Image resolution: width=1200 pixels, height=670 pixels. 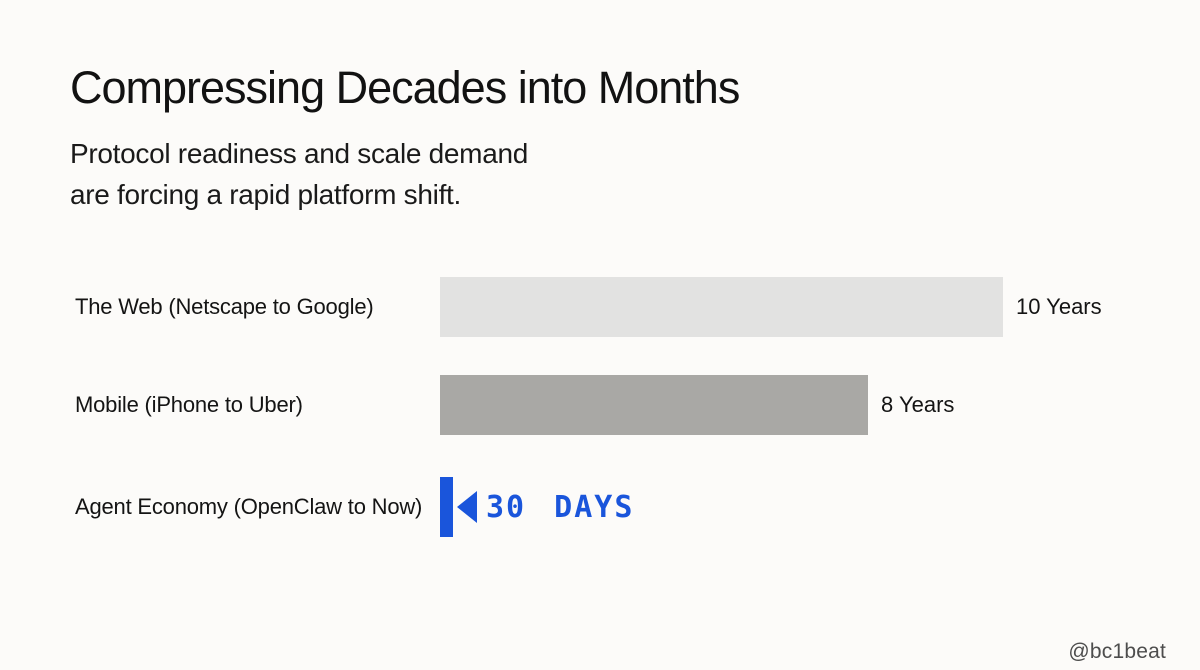 I want to click on value-label-web: 10 Years, so click(x=1059, y=306).